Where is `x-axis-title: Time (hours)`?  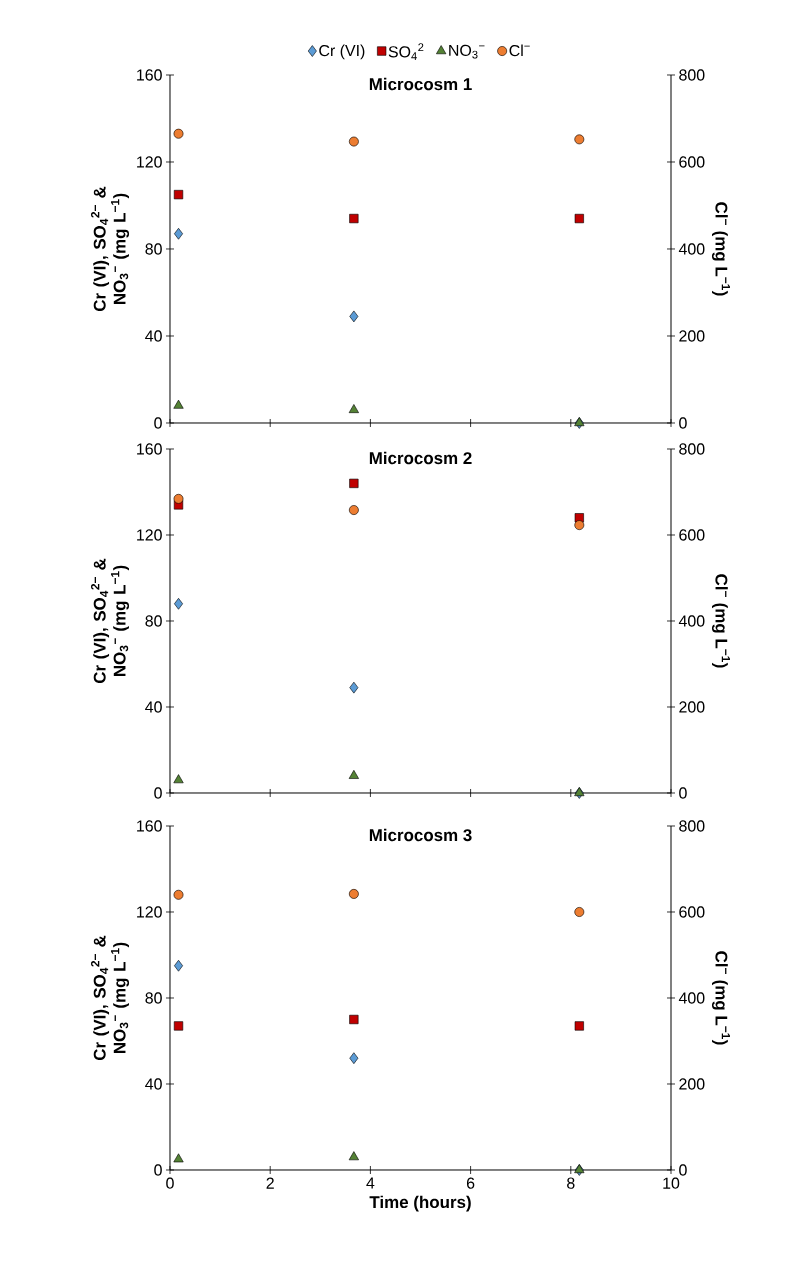 x-axis-title: Time (hours) is located at coordinates (420, 1203).